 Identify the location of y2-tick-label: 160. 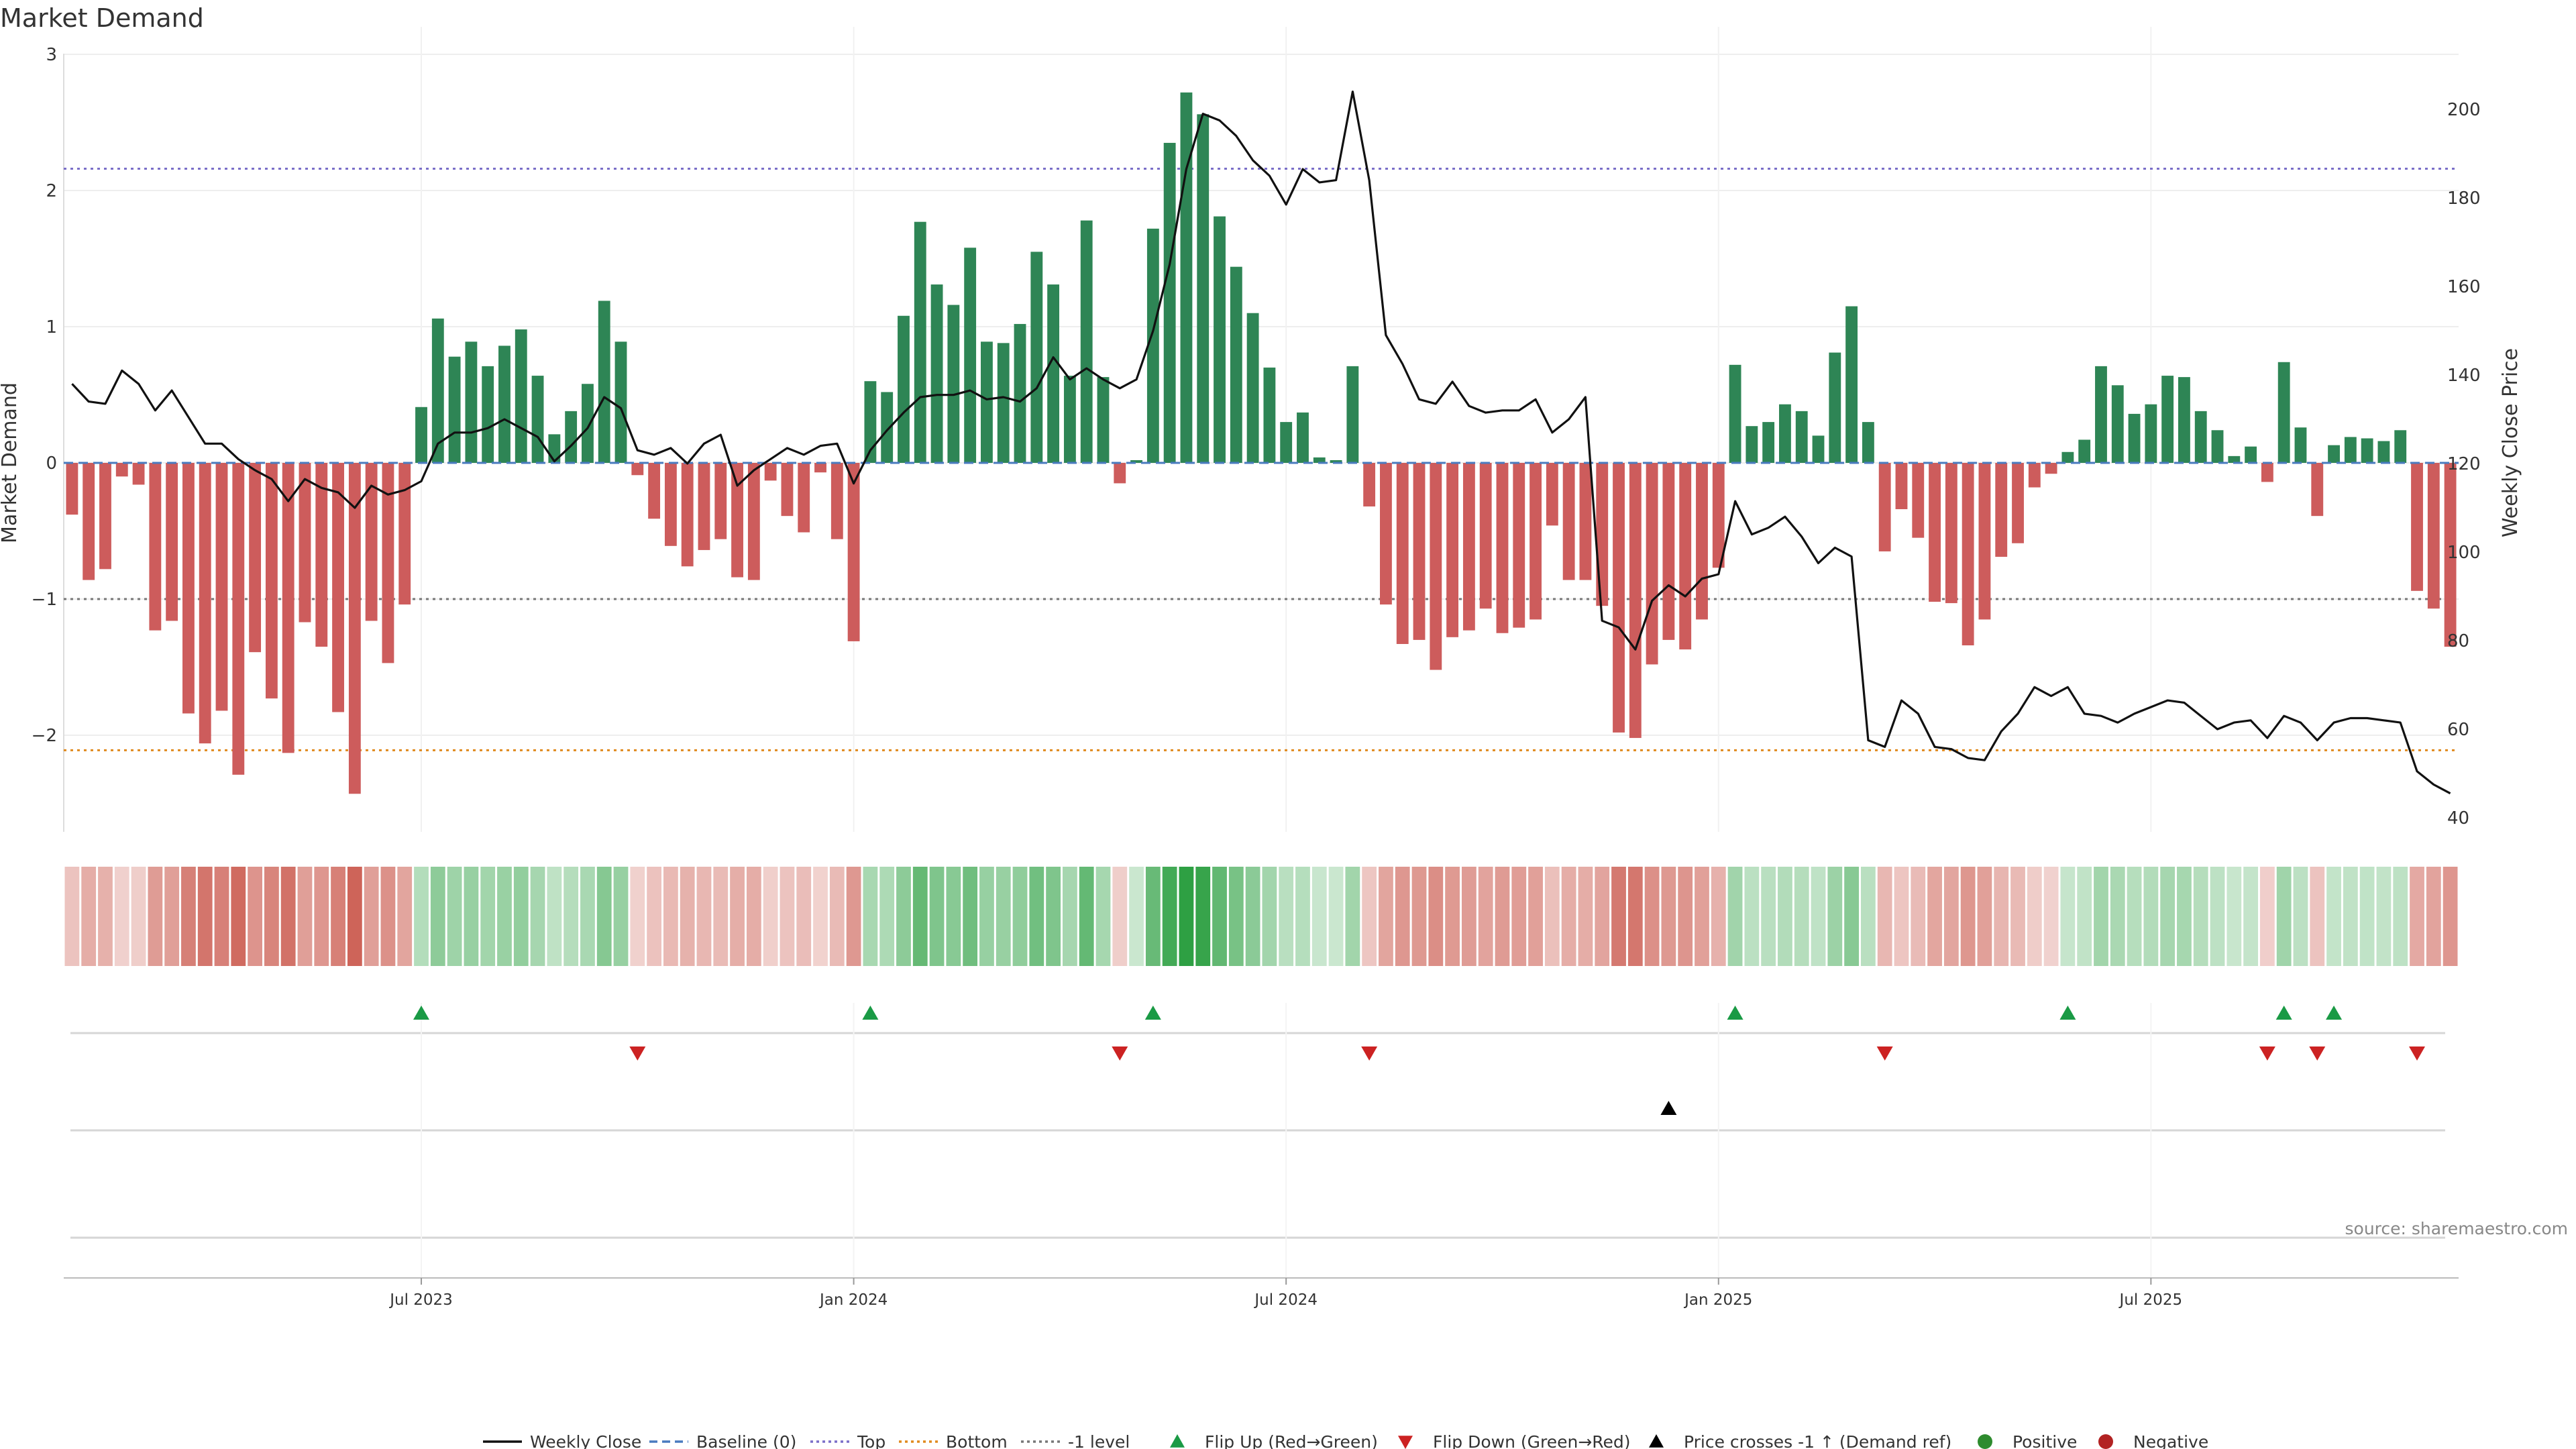
(2464, 287).